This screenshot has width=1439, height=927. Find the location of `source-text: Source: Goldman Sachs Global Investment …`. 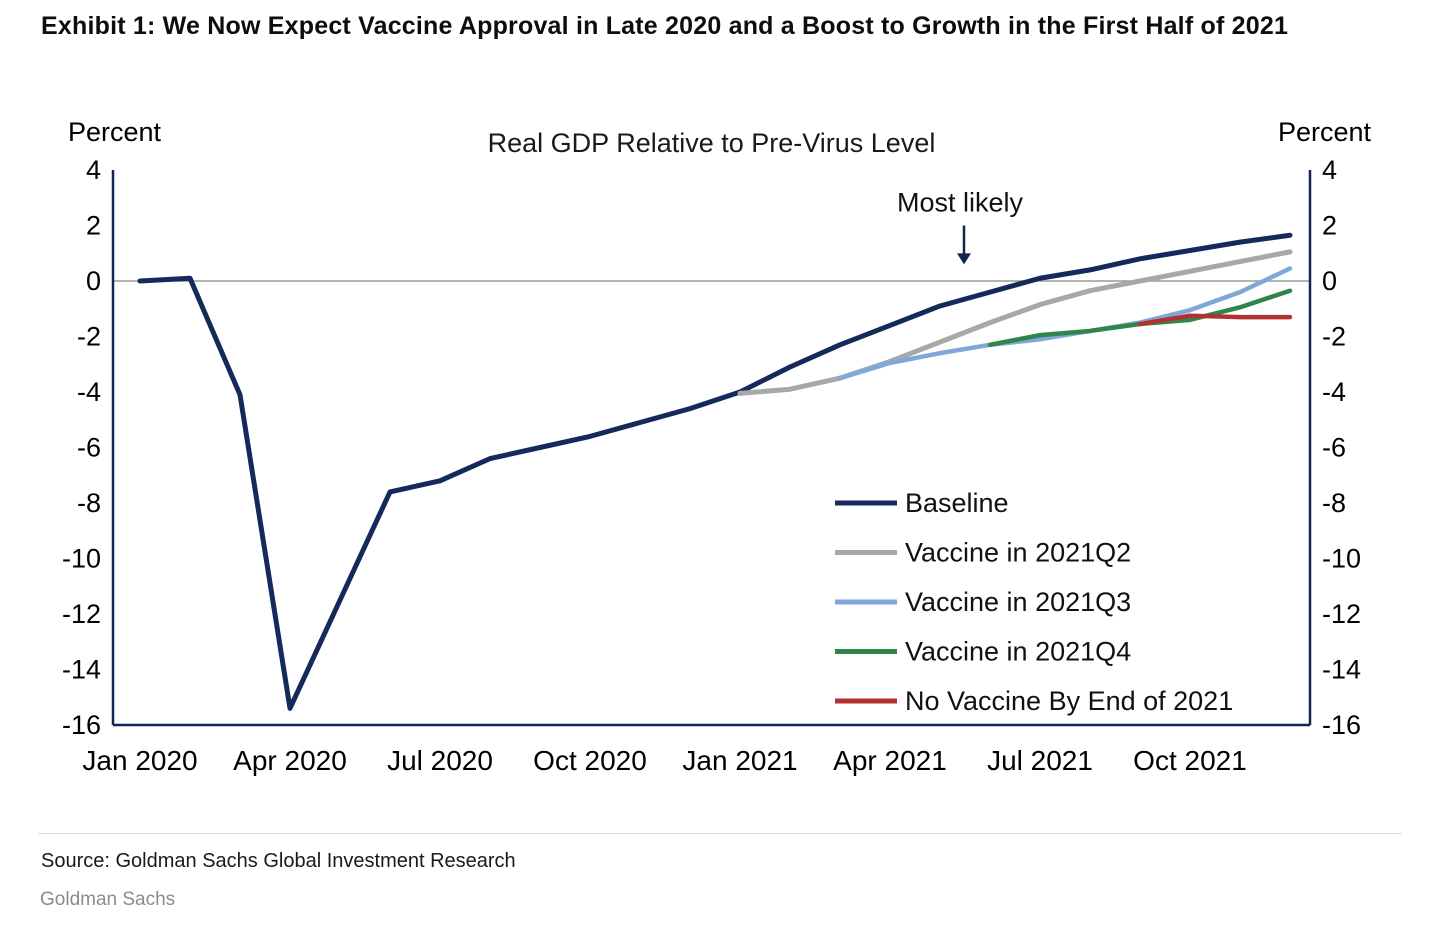

source-text: Source: Goldman Sachs Global Investment … is located at coordinates (278, 861).